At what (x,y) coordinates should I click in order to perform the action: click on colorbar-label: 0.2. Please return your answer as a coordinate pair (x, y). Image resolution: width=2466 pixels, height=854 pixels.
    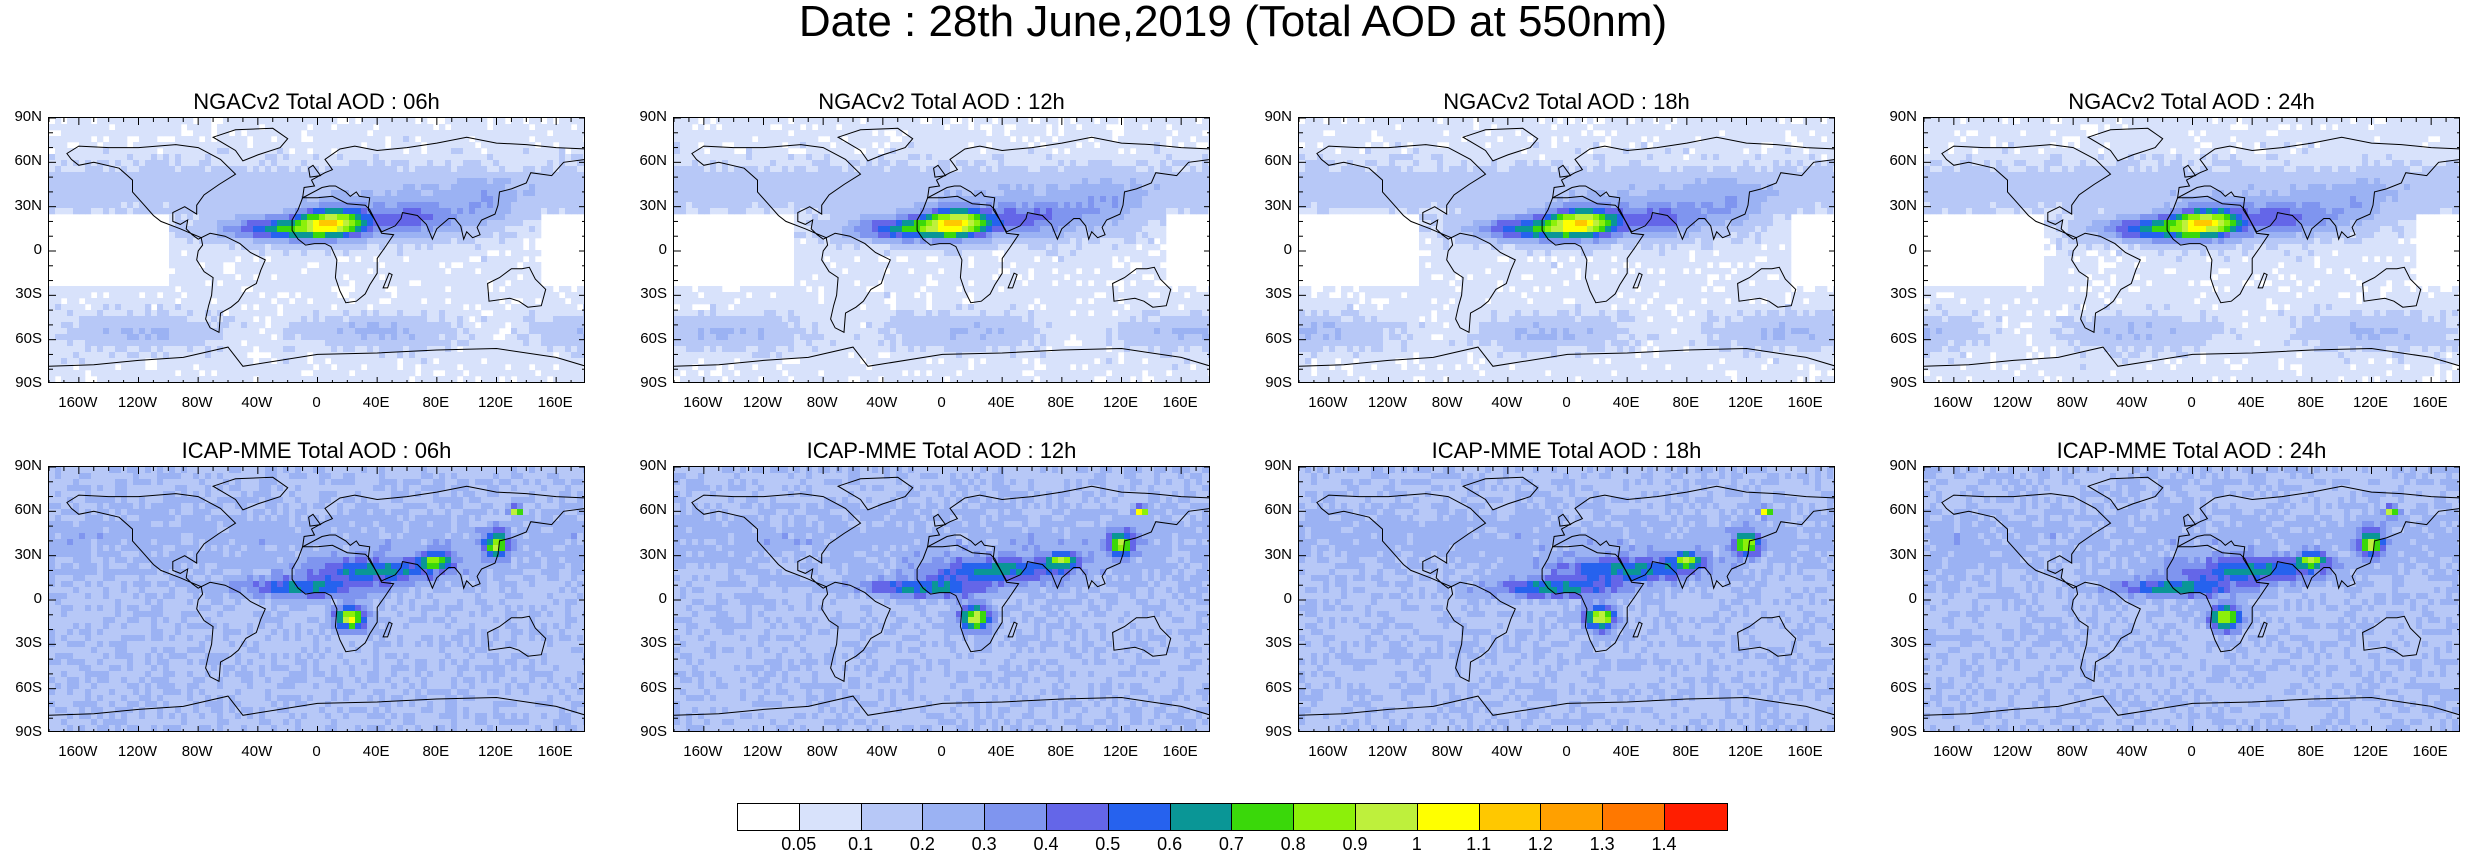
    Looking at the image, I should click on (922, 844).